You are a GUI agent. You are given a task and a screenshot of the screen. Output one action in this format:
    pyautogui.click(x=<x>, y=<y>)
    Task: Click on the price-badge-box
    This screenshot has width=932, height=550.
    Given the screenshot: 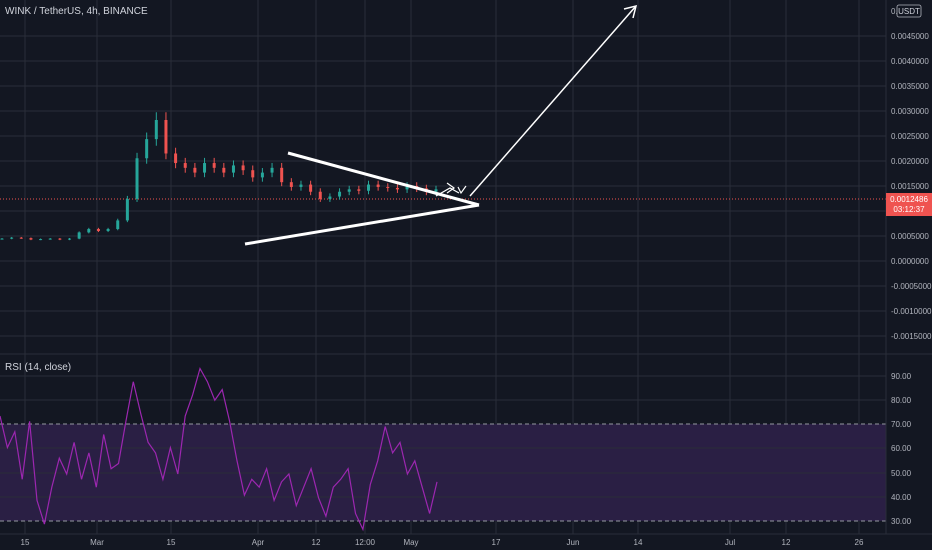 What is the action you would take?
    pyautogui.click(x=909, y=204)
    